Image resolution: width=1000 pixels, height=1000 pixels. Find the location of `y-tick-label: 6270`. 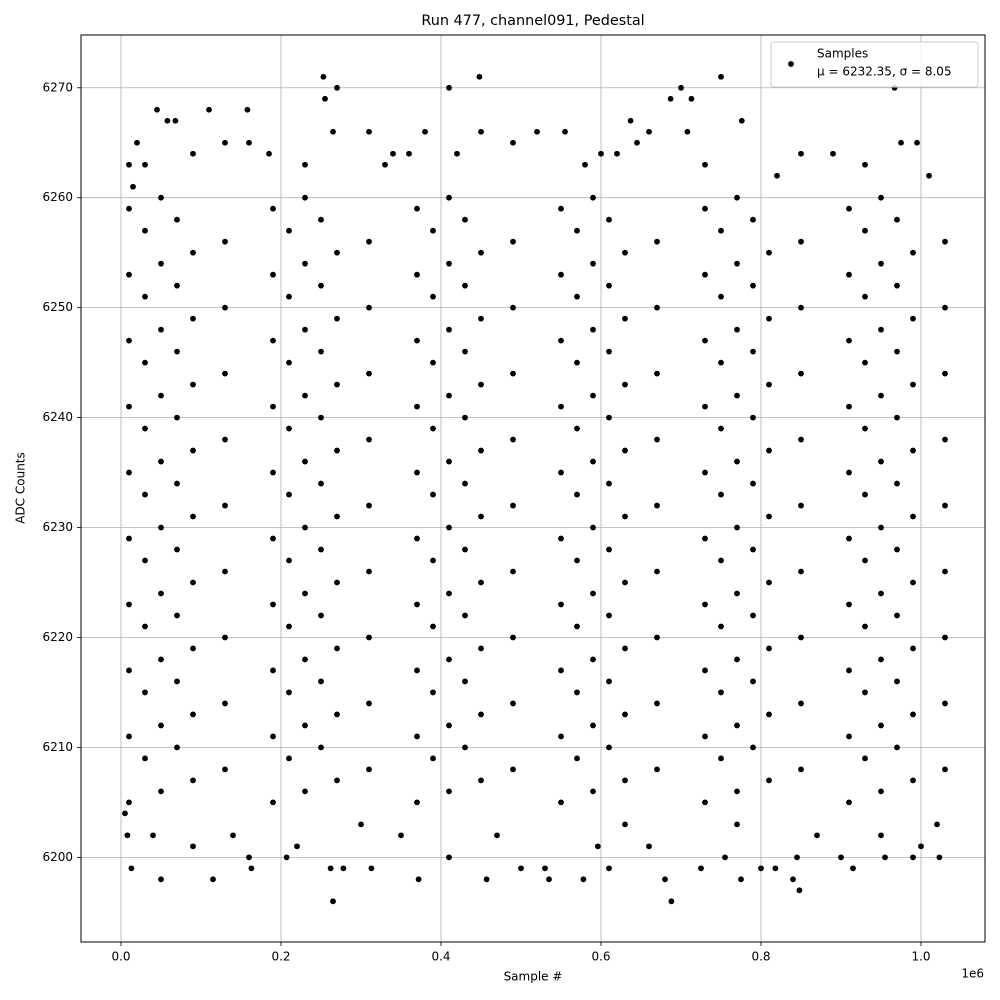

y-tick-label: 6270 is located at coordinates (57, 87).